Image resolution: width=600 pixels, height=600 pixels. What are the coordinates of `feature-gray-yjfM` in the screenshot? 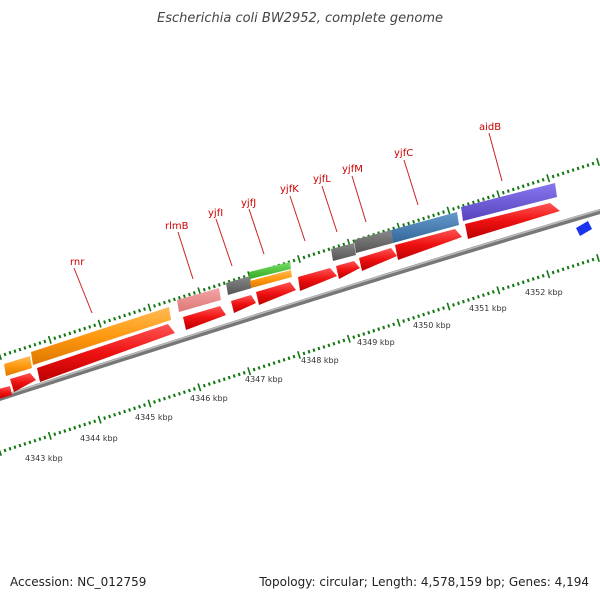 It's located at (373, 241).